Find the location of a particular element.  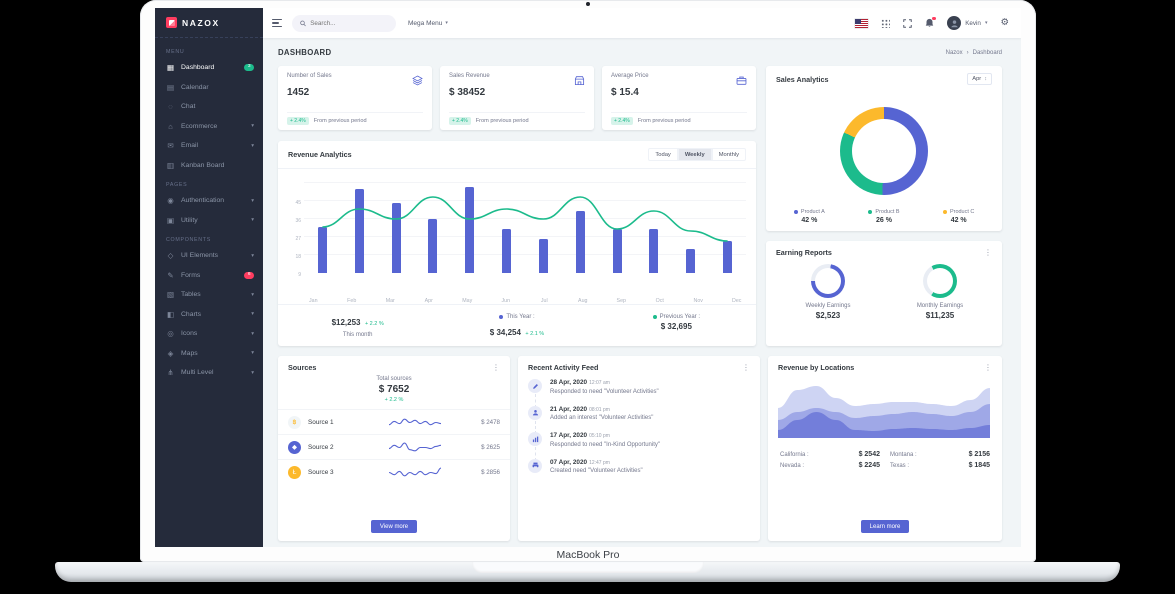

coin-icon: ฿ is located at coordinates (294, 422).